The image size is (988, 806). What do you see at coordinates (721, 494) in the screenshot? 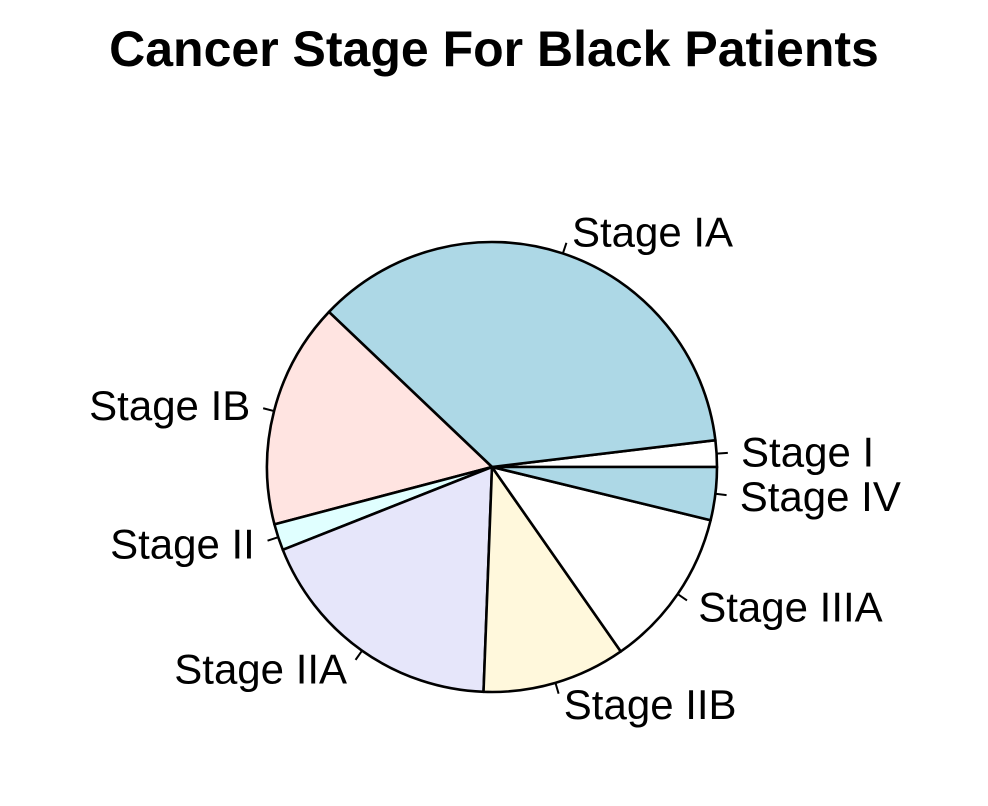
I see `leader-line-stage-iv` at bounding box center [721, 494].